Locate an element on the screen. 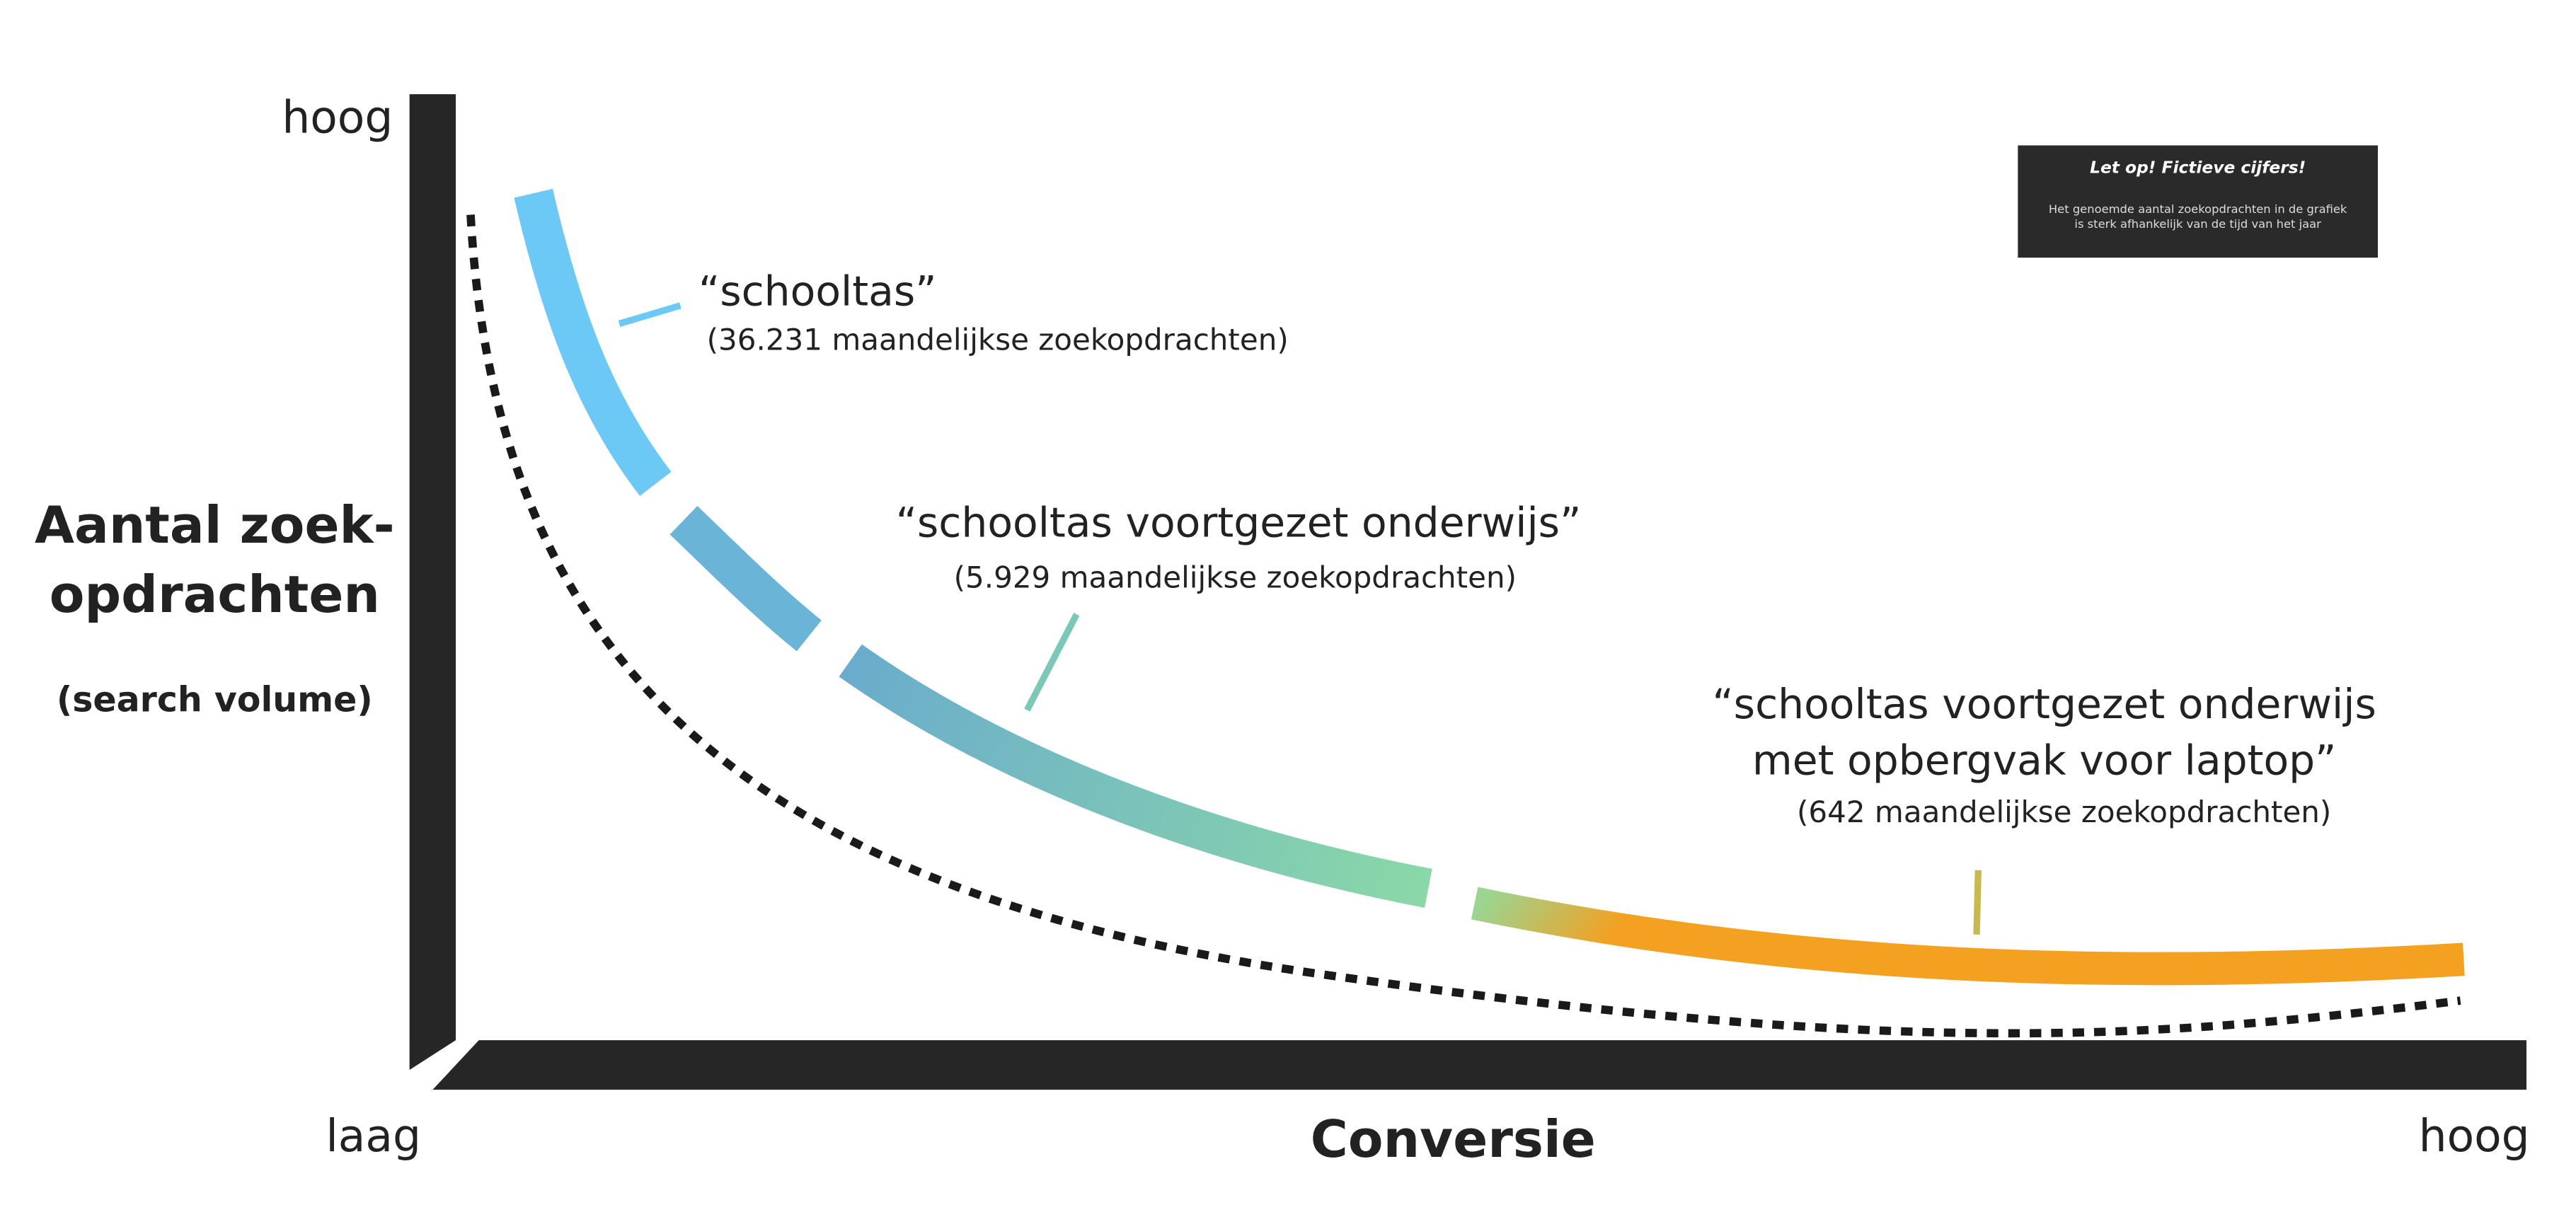  note-box is located at coordinates (2198, 201).